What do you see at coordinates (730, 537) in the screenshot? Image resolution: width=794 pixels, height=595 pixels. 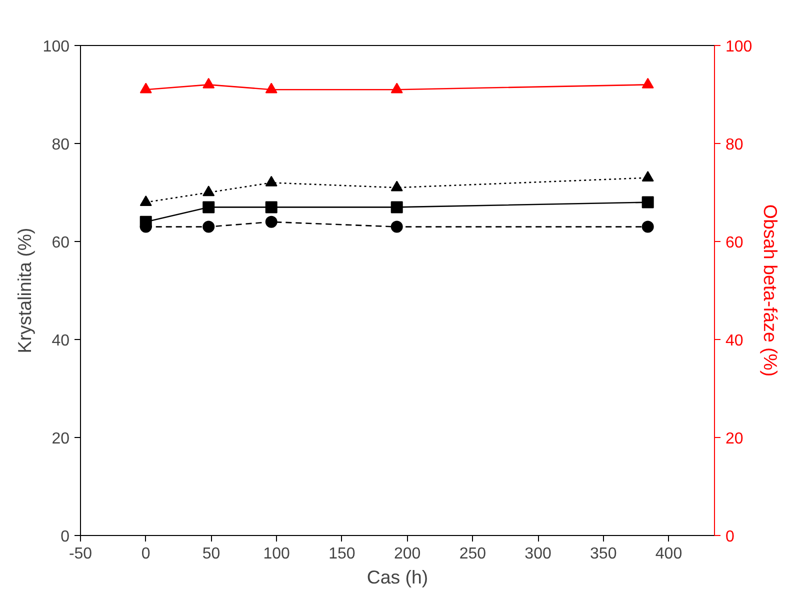 I see `y2-tick-label: 0` at bounding box center [730, 537].